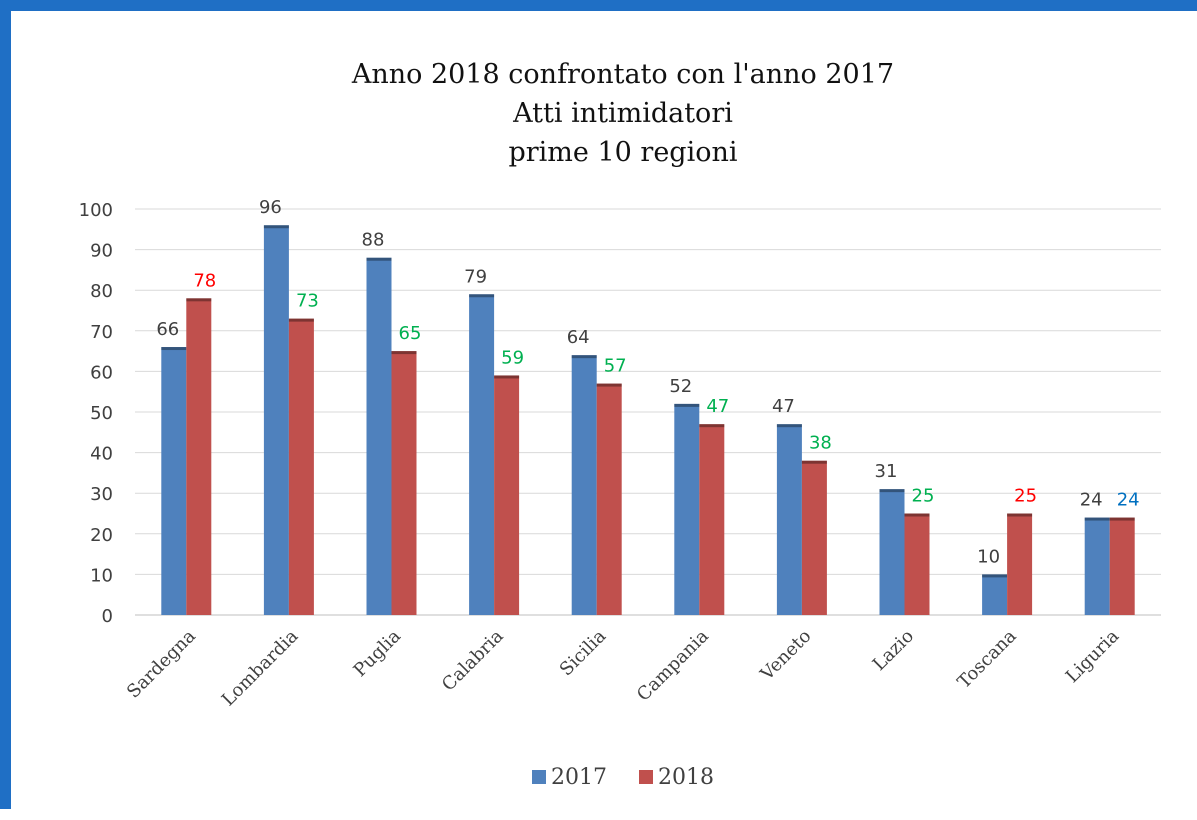 Image resolution: width=1197 pixels, height=820 pixels. What do you see at coordinates (615, 366) in the screenshot?
I see `data-label-2018-sicilia: 57` at bounding box center [615, 366].